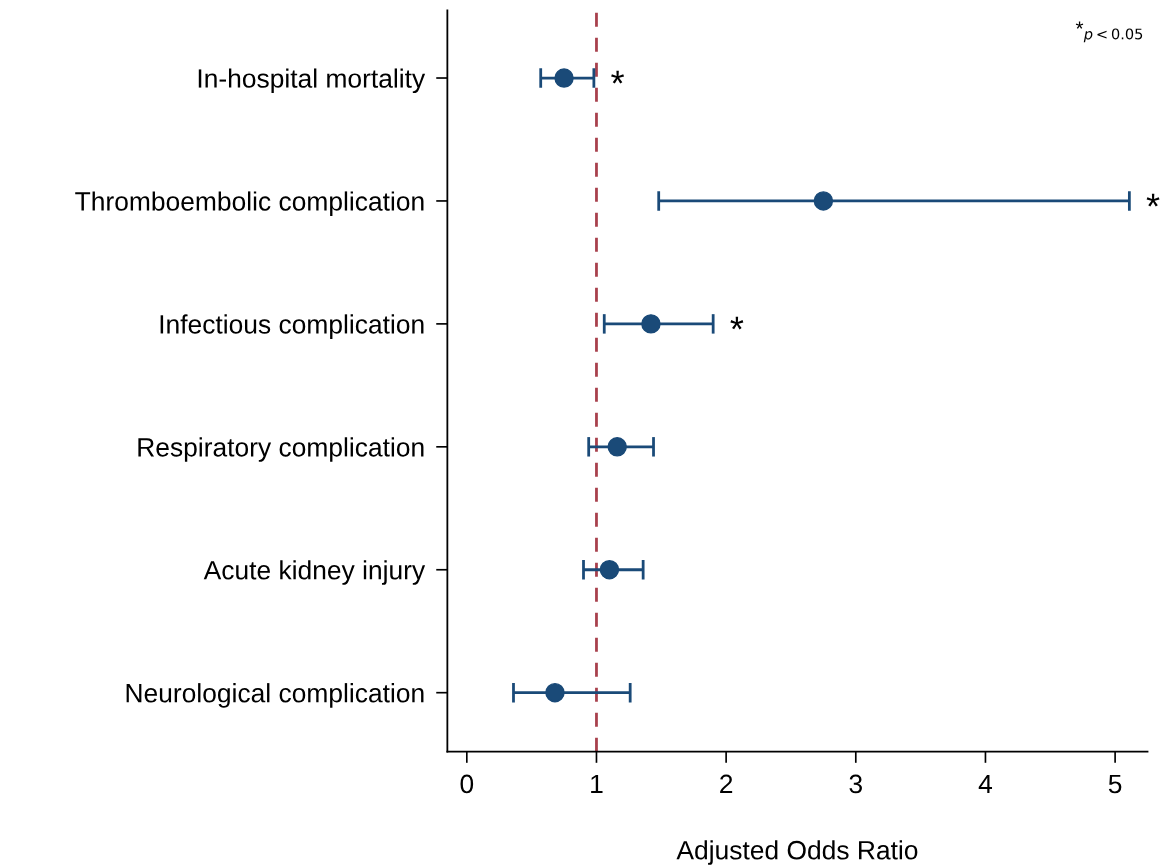 The image size is (1165, 867). Describe the element at coordinates (467, 784) in the screenshot. I see `x-tick-label: 0` at that location.